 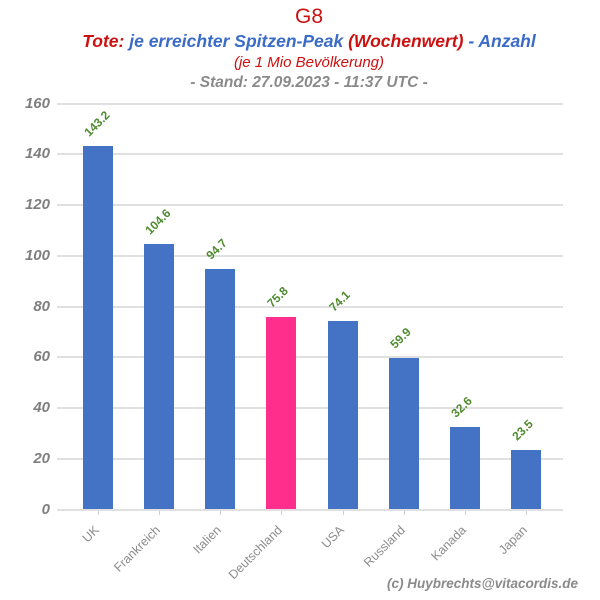 I want to click on subtitle-segment-peak: je erreichter Spitzen-Peak, so click(x=236, y=41).